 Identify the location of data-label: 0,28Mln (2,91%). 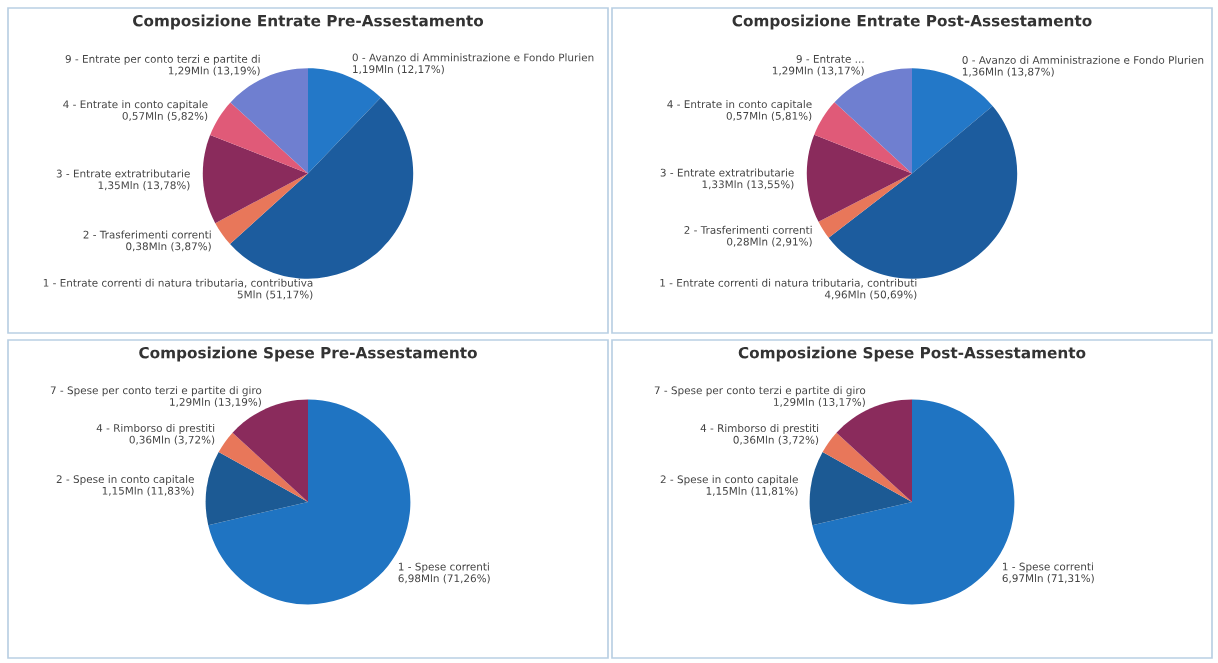
(769, 242).